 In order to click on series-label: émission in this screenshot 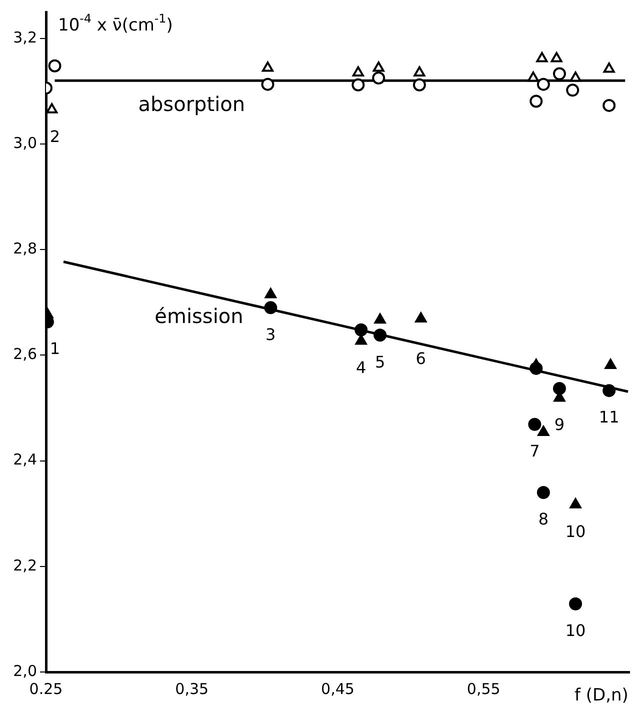, I will do `click(199, 316)`.